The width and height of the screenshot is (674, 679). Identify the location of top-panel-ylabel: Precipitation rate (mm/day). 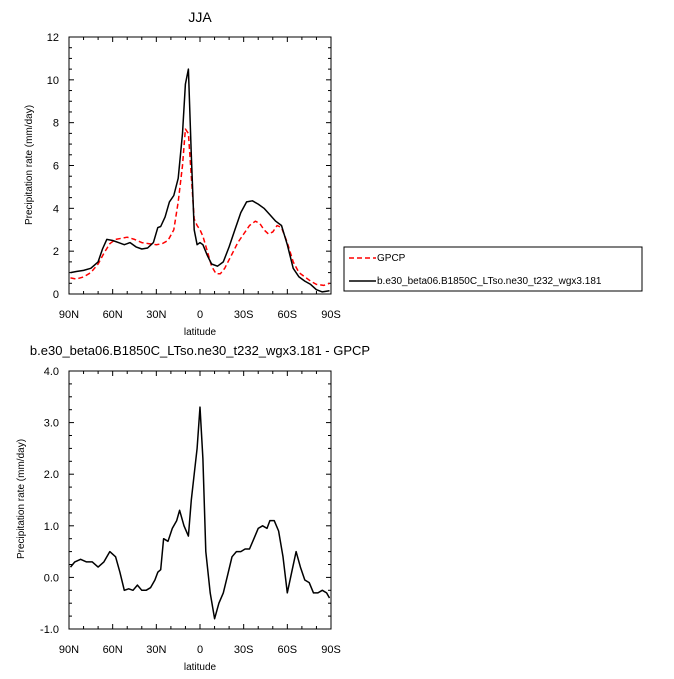
(29, 165).